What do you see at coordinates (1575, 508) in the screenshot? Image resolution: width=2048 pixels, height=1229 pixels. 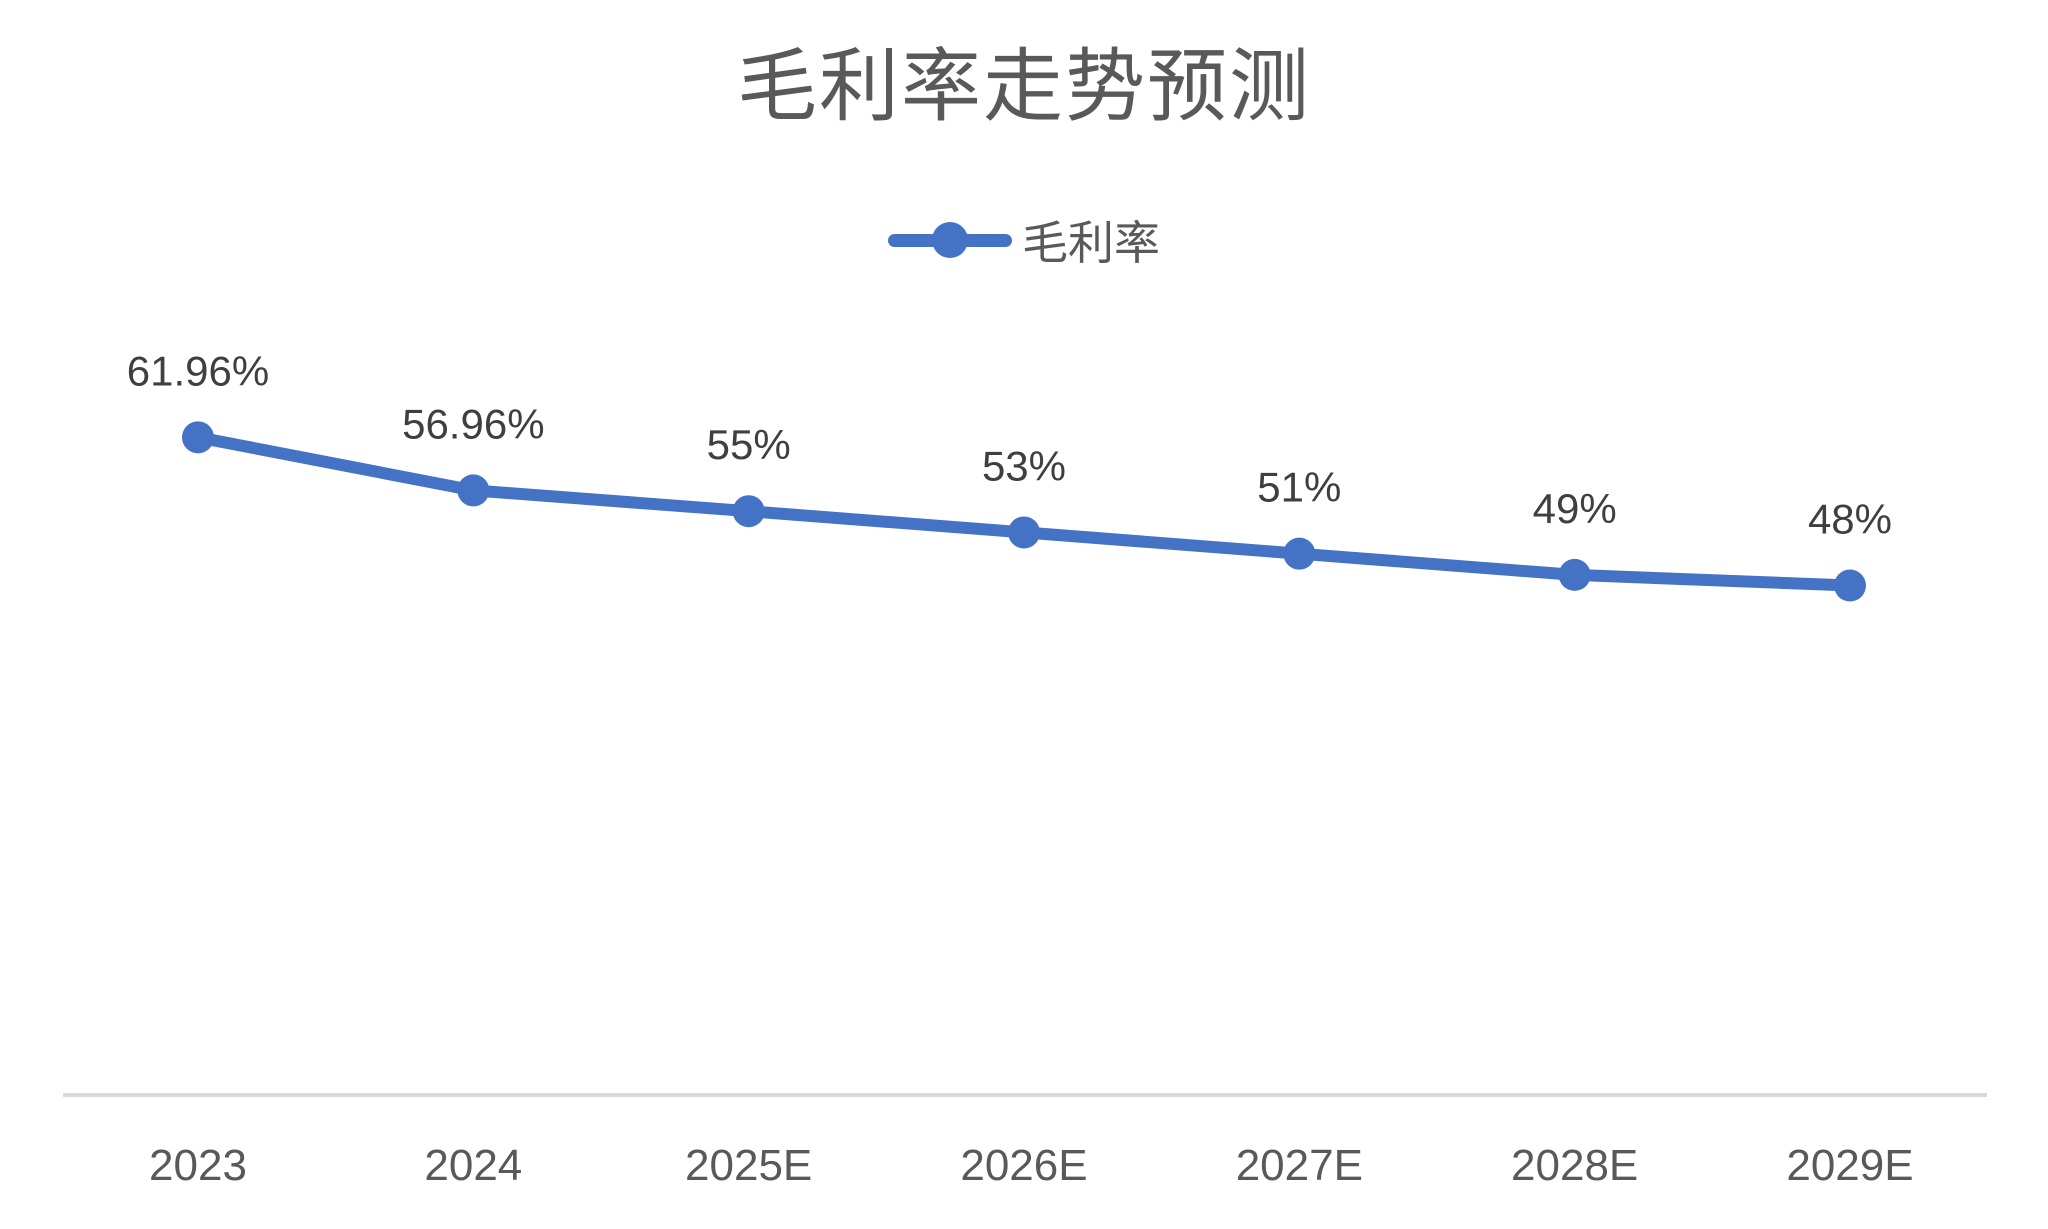 I see `data-label: 49%` at bounding box center [1575, 508].